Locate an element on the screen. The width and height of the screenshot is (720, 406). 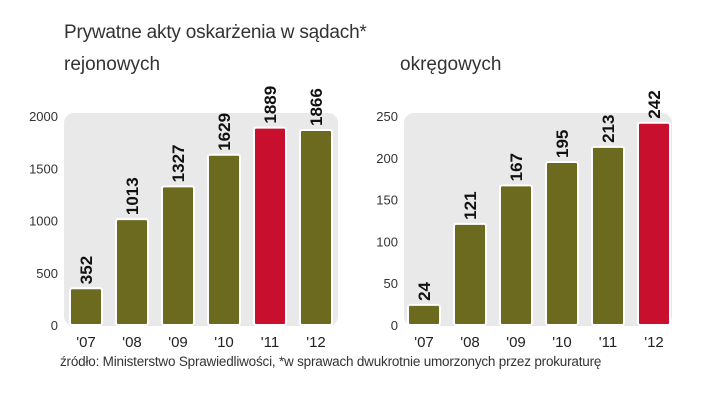
right-category-label: '11 is located at coordinates (608, 342).